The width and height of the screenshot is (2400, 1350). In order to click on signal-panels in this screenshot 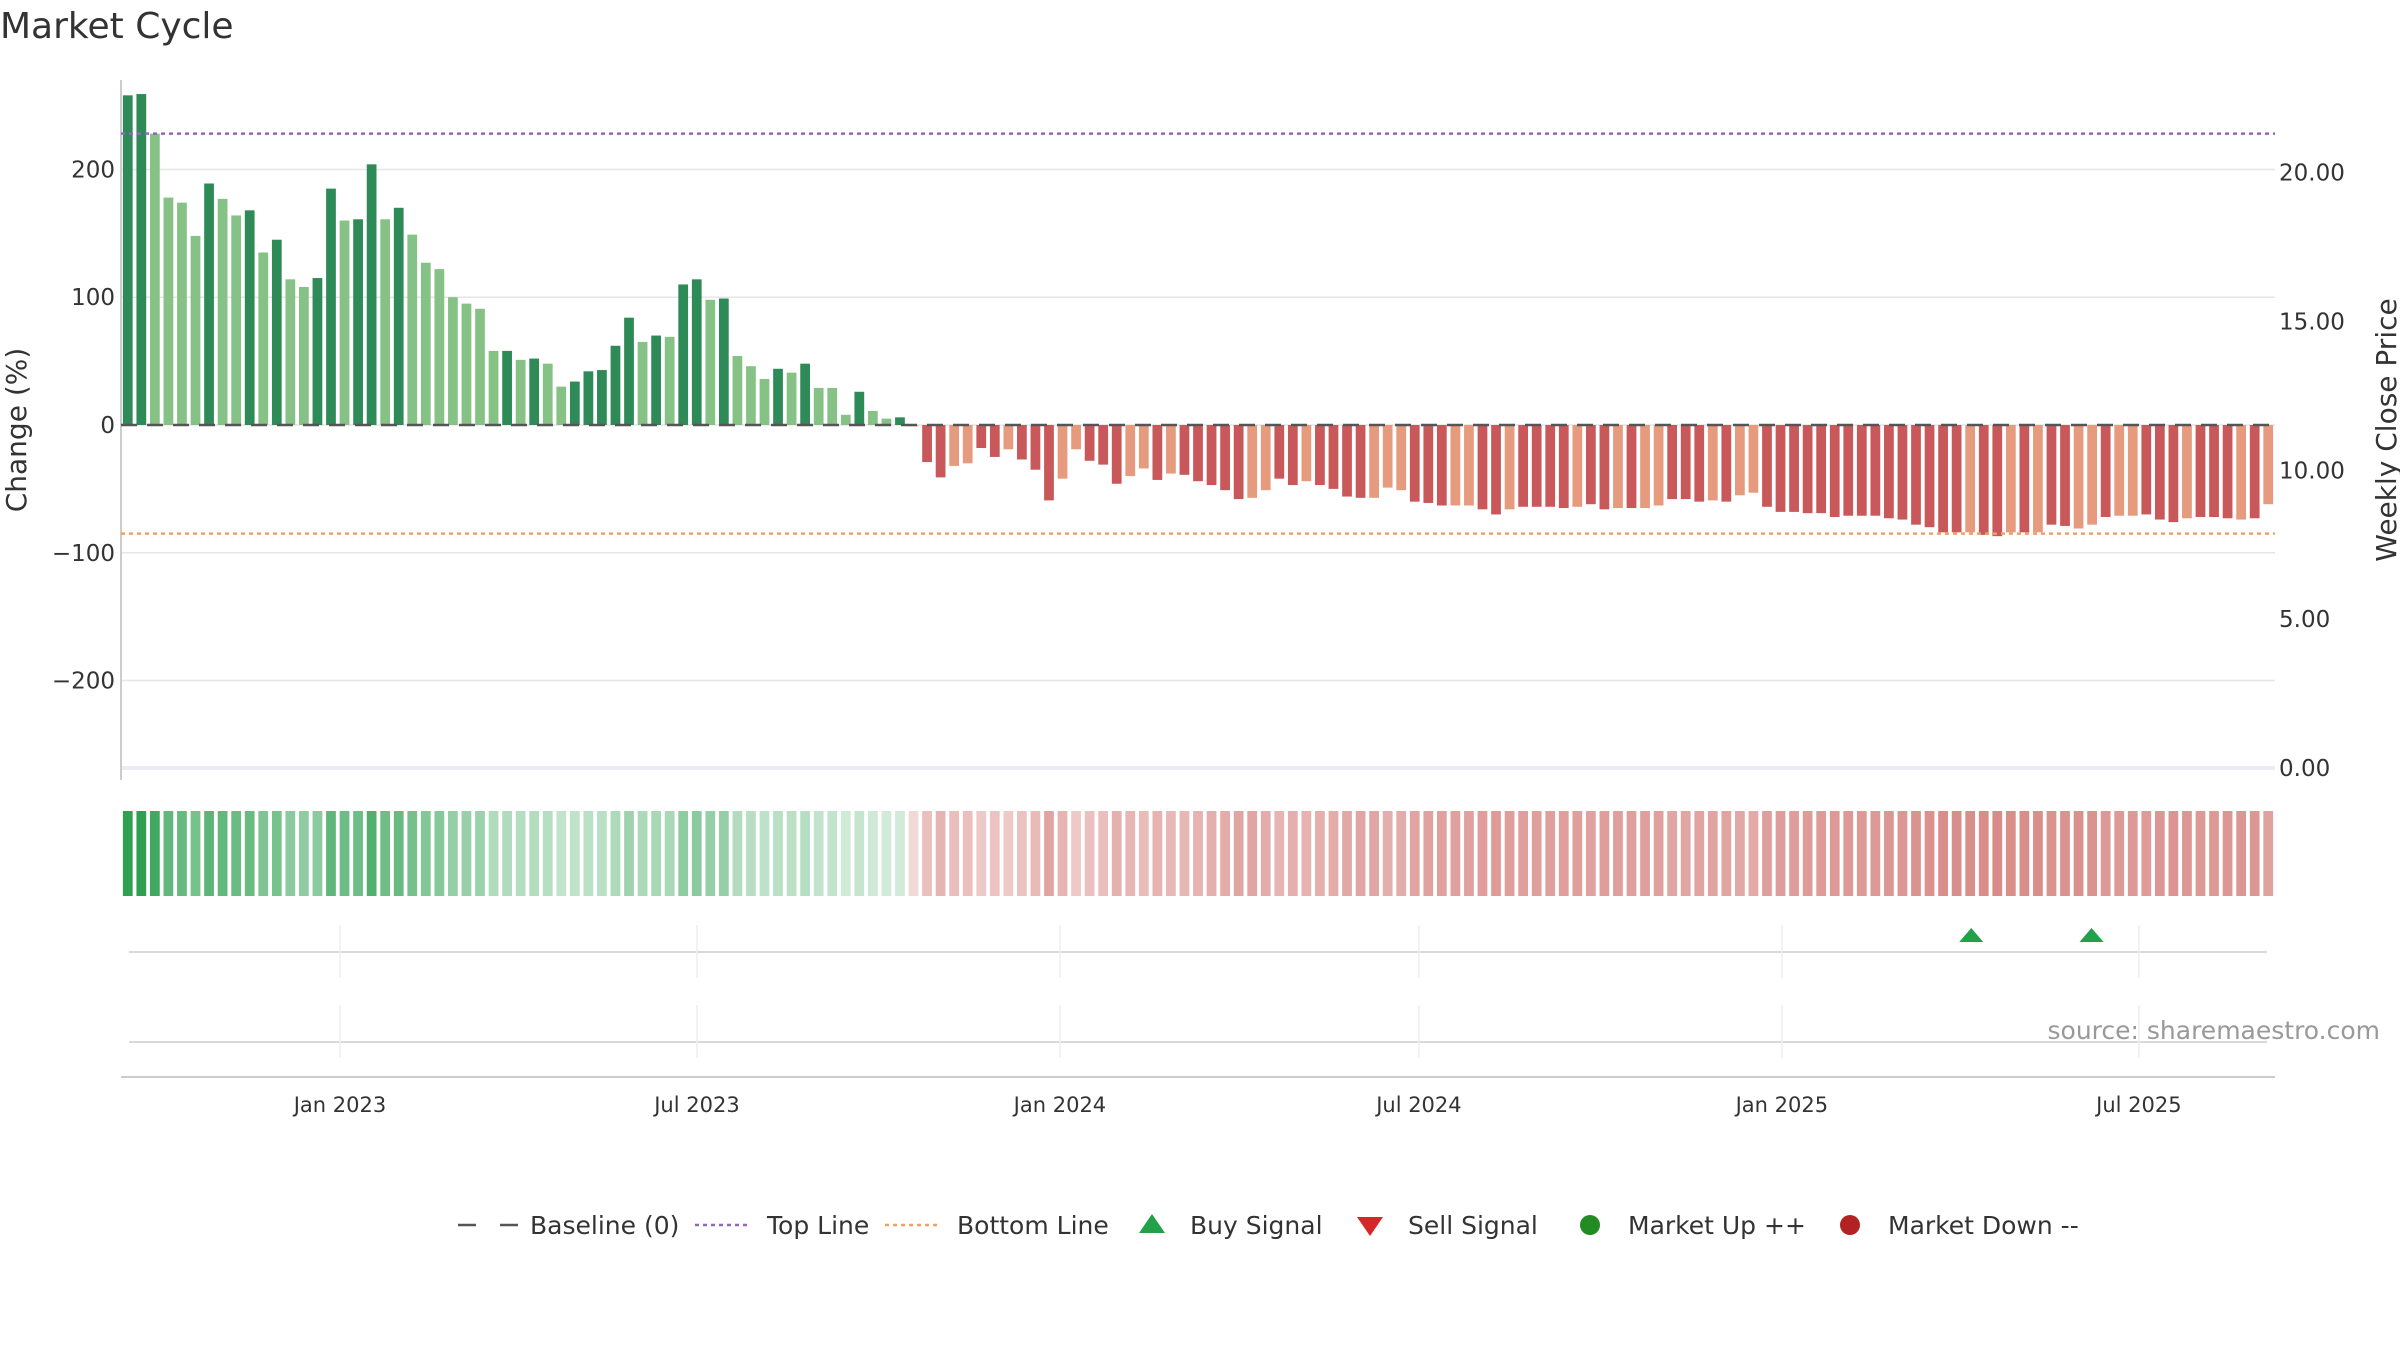, I will do `click(1198, 991)`.